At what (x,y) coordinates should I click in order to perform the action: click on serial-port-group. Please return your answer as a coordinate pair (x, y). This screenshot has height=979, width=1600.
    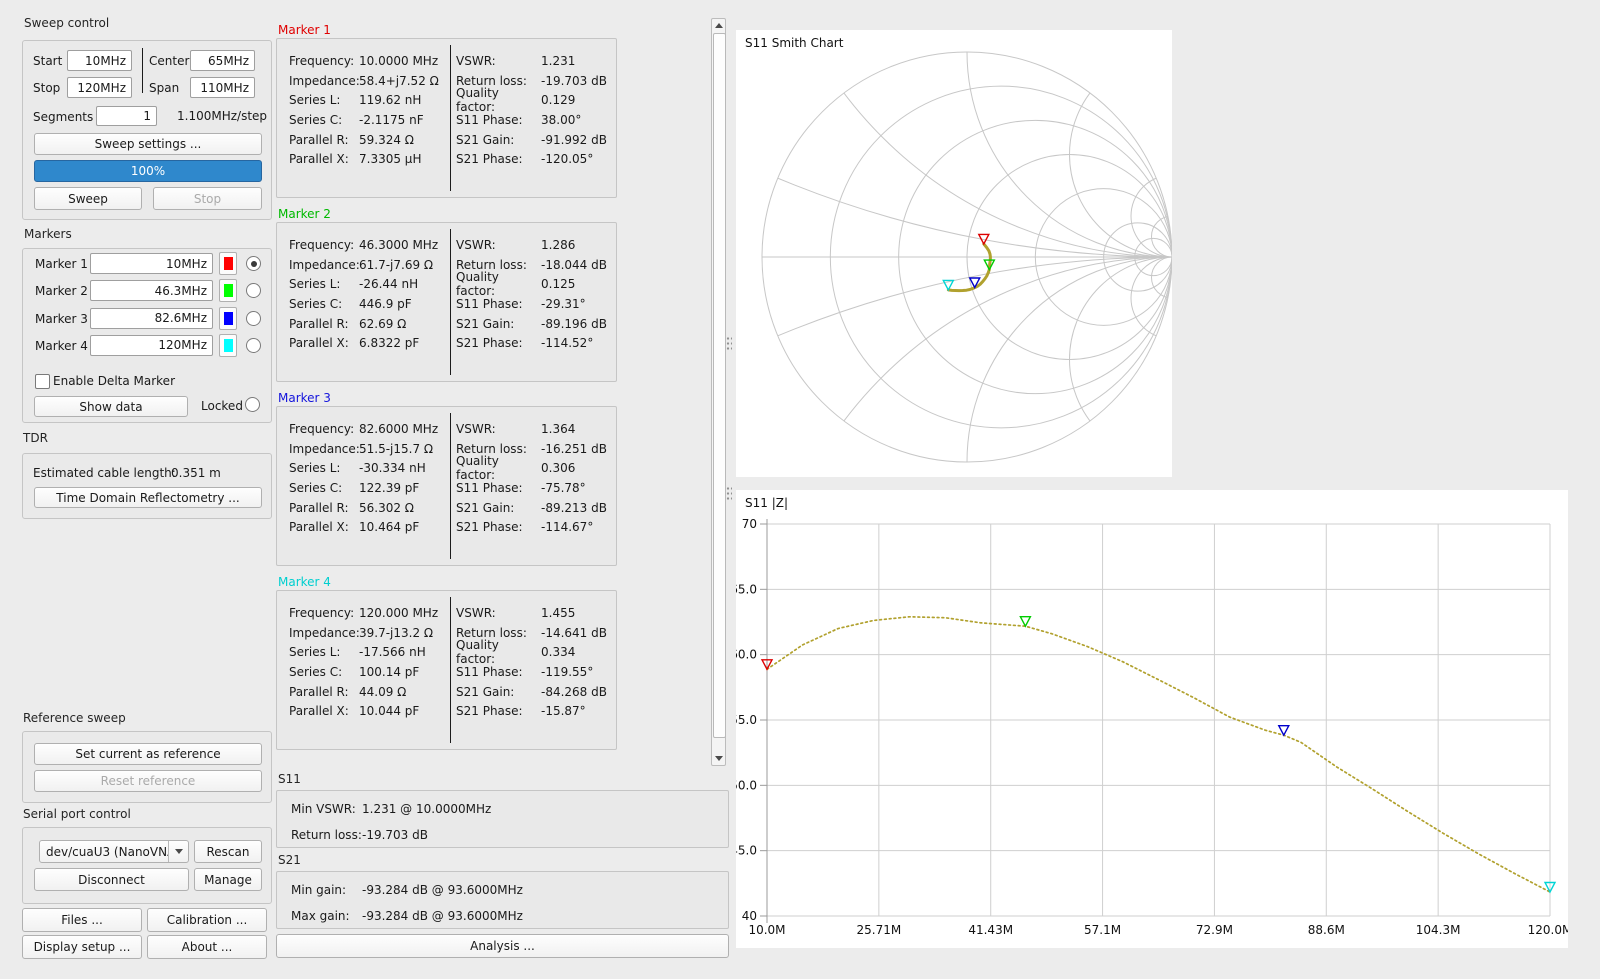
    Looking at the image, I should click on (147, 865).